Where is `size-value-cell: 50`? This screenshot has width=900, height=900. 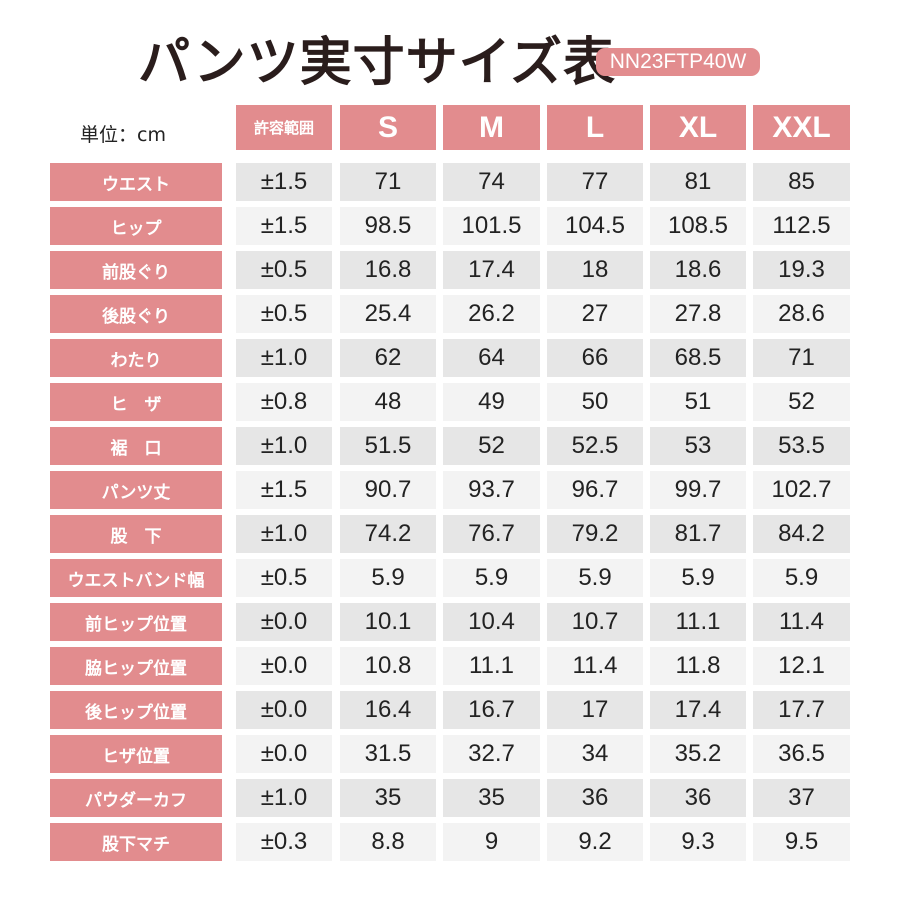 size-value-cell: 50 is located at coordinates (595, 402).